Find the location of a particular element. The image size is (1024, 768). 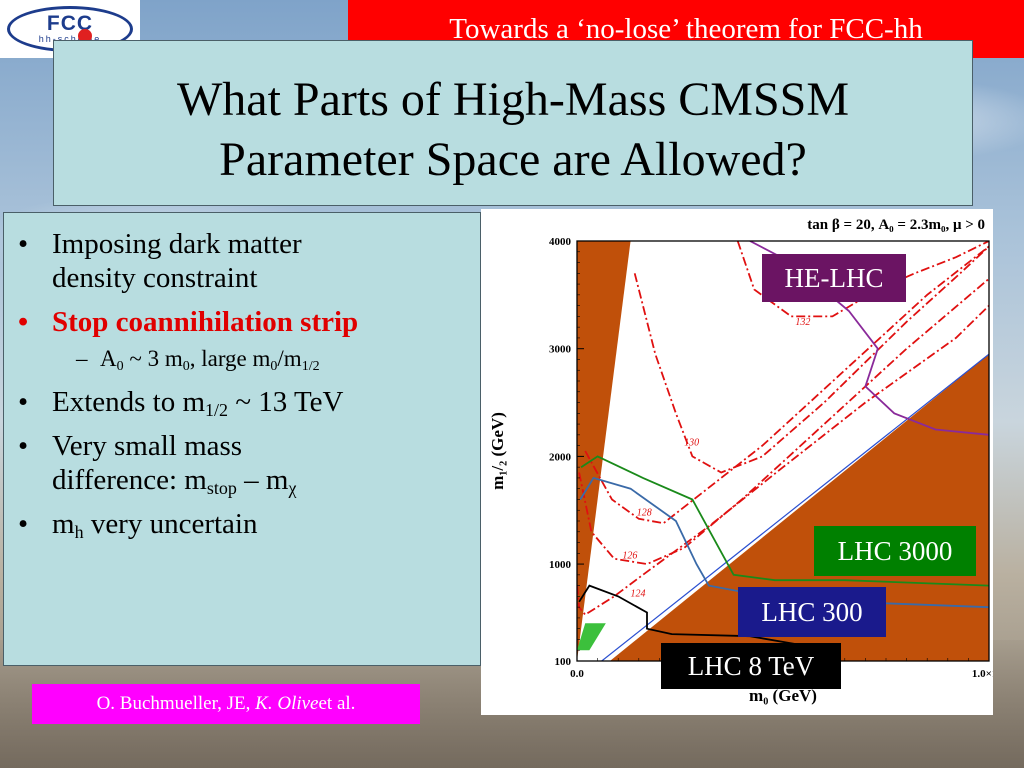

contour-label: 128 is located at coordinates (644, 513).